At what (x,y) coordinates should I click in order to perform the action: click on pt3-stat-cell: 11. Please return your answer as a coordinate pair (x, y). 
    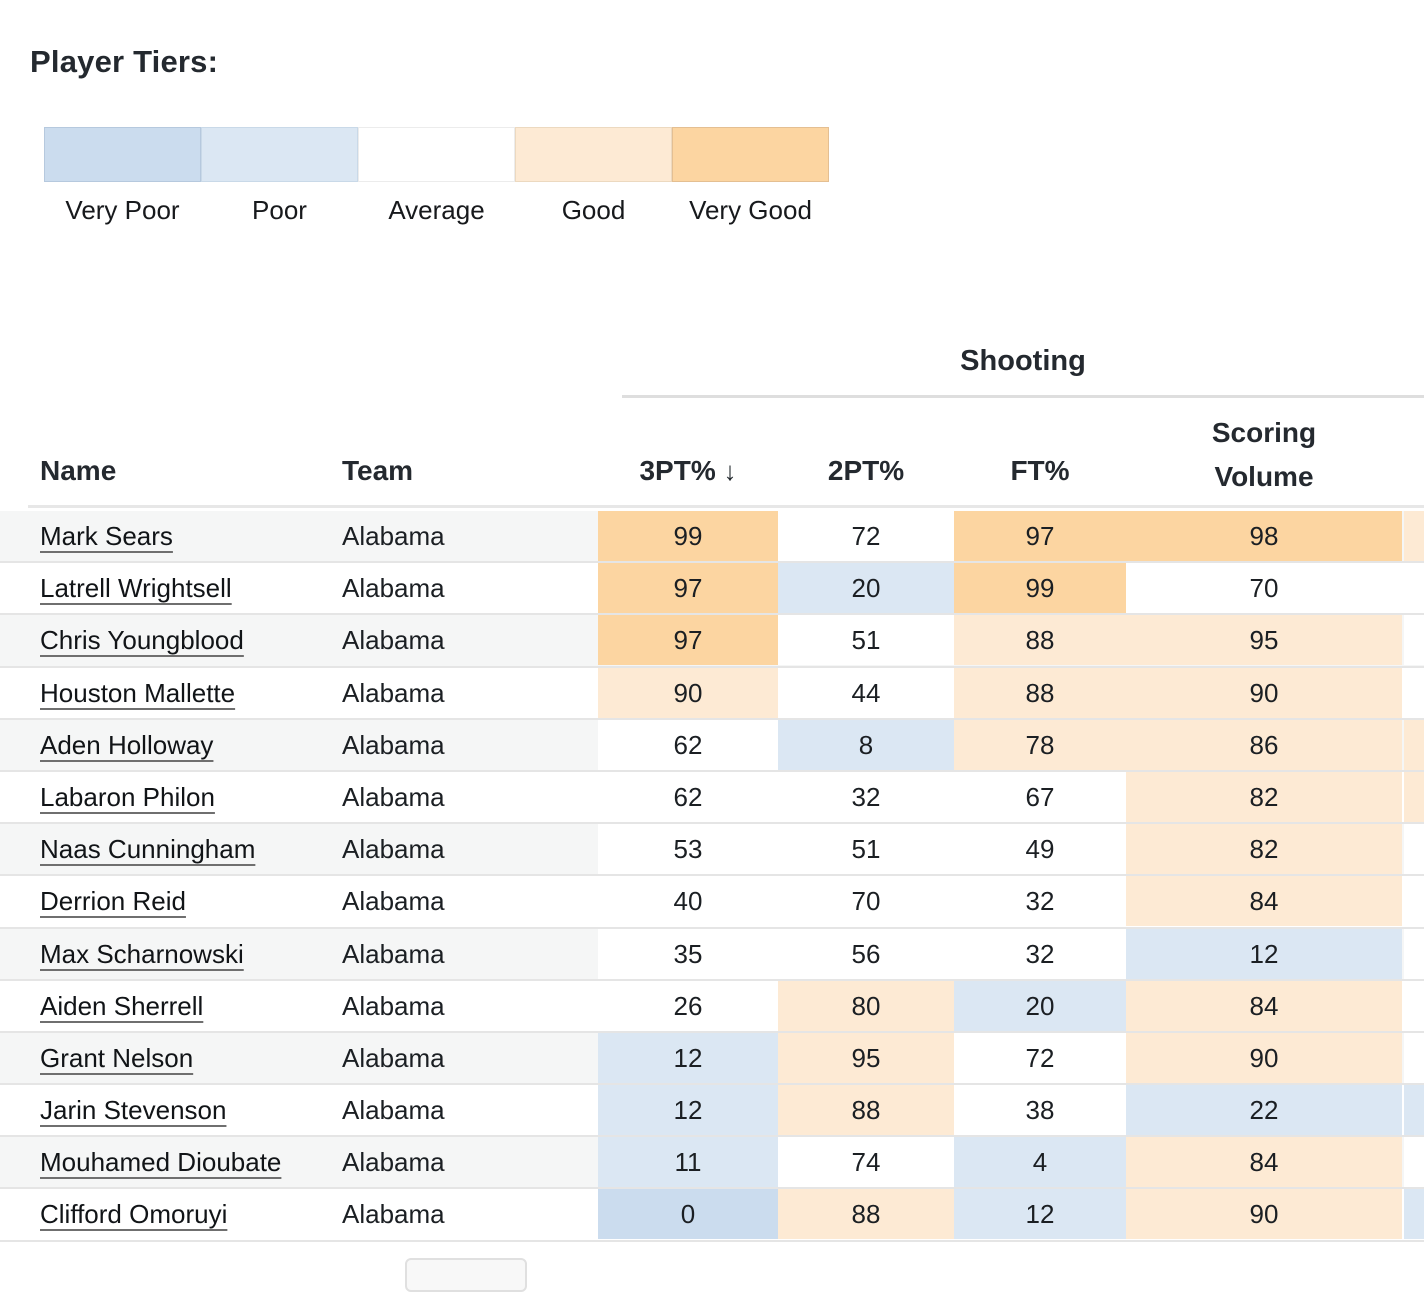
    Looking at the image, I should click on (688, 1162).